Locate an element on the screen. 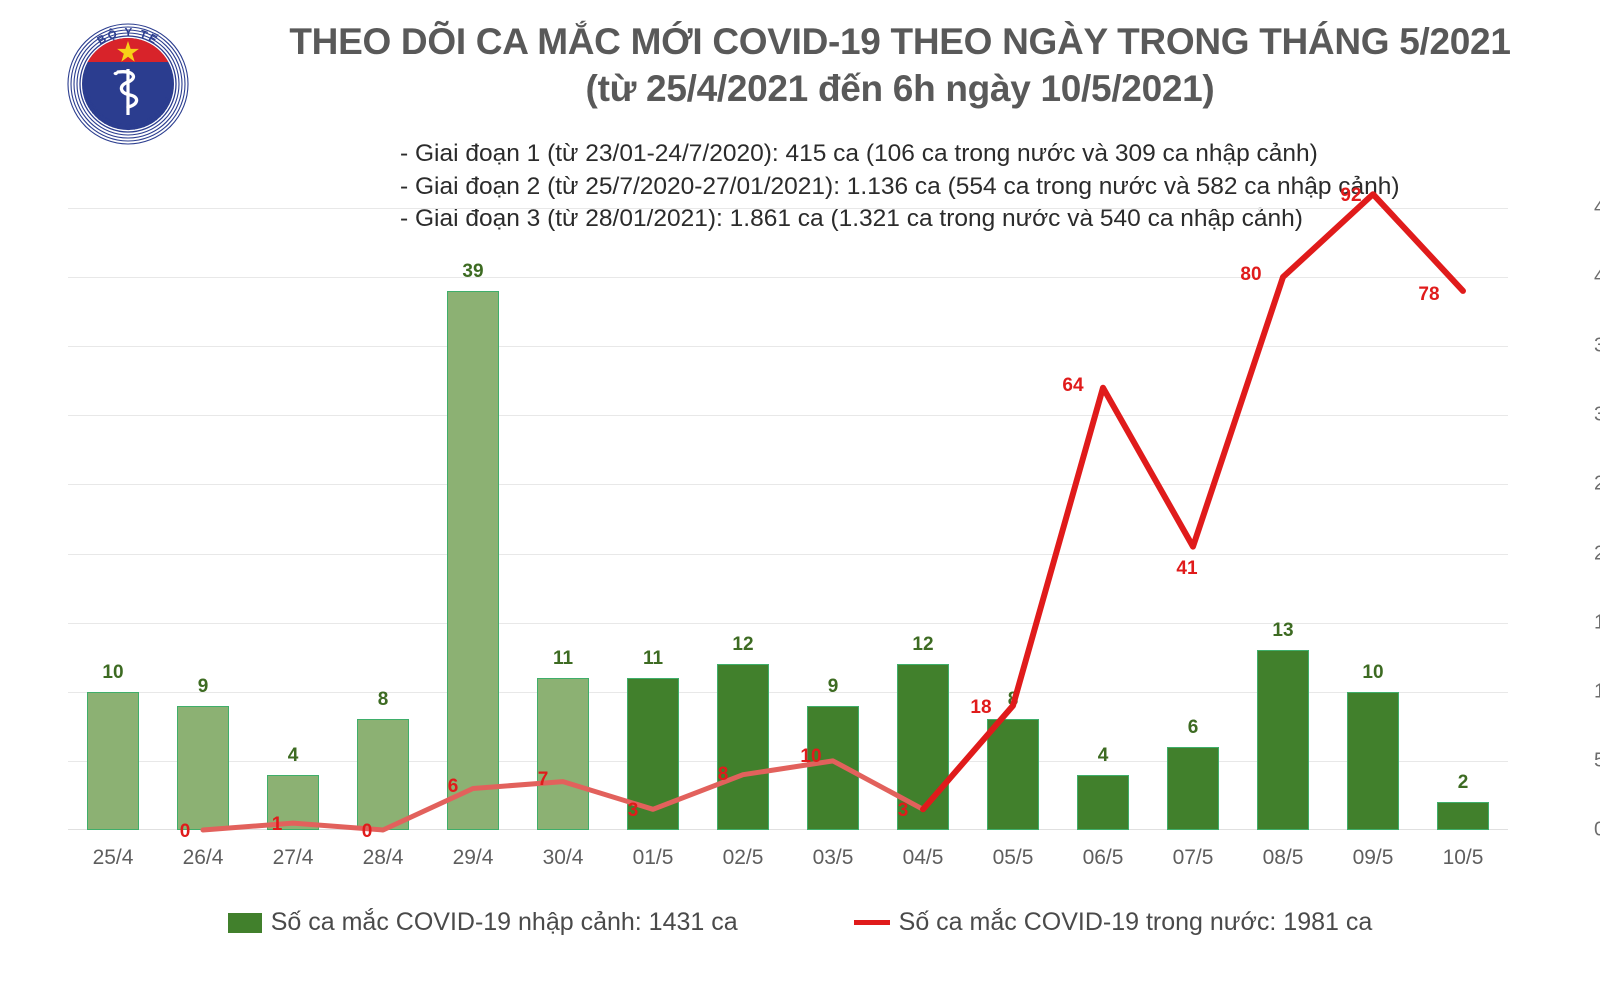 Image resolution: width=1600 pixels, height=987 pixels. x-axis-label: 04/5 is located at coordinates (923, 857).